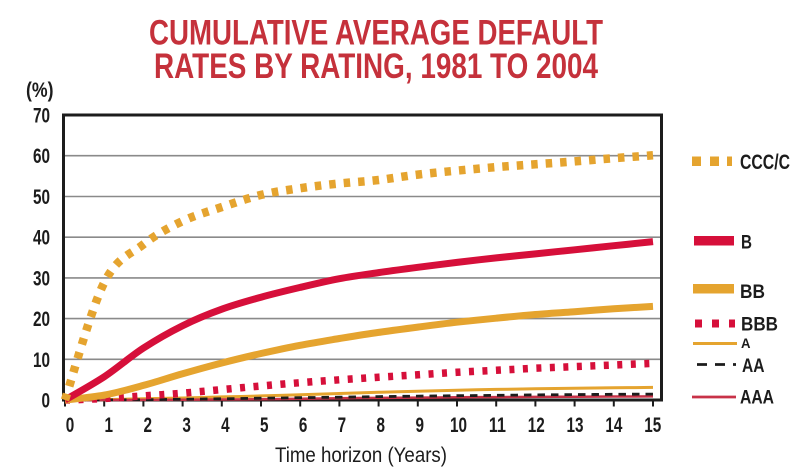 Image resolution: width=800 pixels, height=476 pixels. What do you see at coordinates (147, 425) in the screenshot?
I see `svg-text: 2` at bounding box center [147, 425].